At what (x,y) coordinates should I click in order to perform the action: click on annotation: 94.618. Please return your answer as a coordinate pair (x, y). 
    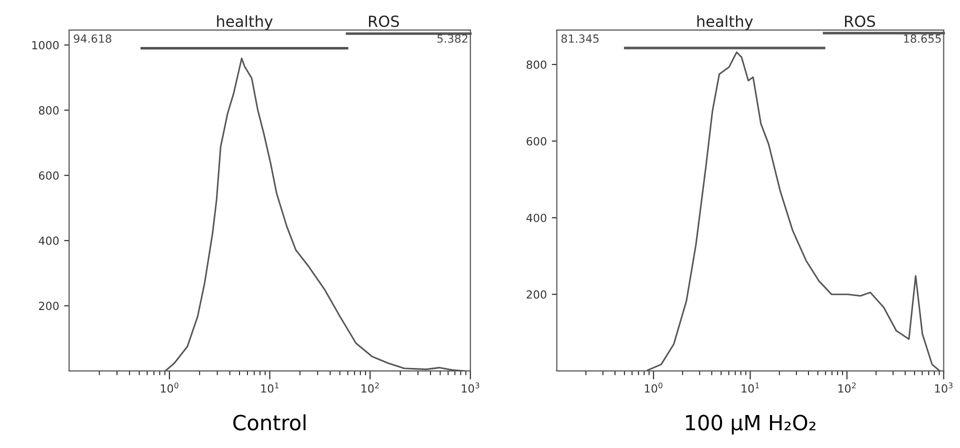
    Looking at the image, I should click on (93, 38).